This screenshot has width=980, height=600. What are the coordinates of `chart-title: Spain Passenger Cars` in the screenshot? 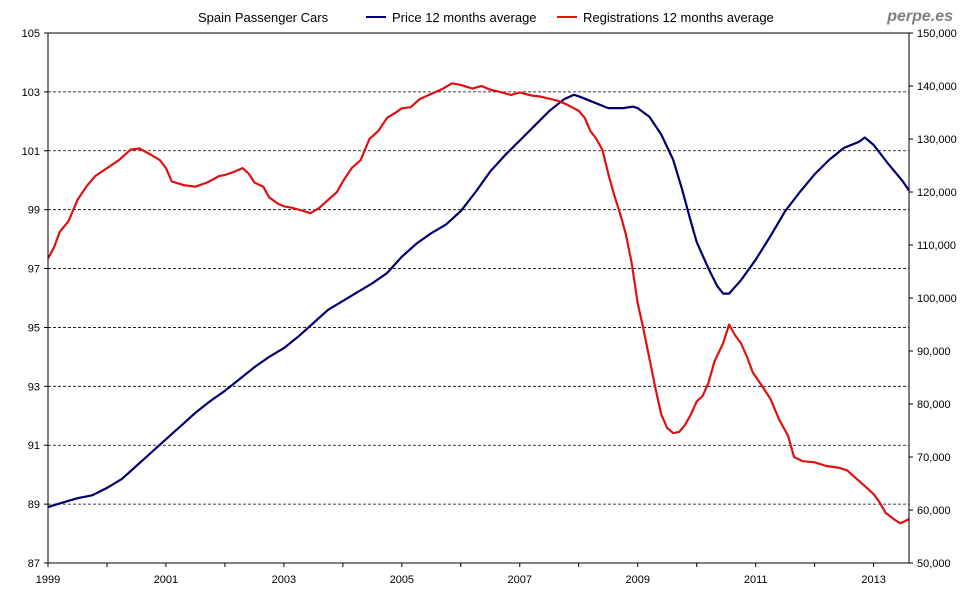 It's located at (263, 17).